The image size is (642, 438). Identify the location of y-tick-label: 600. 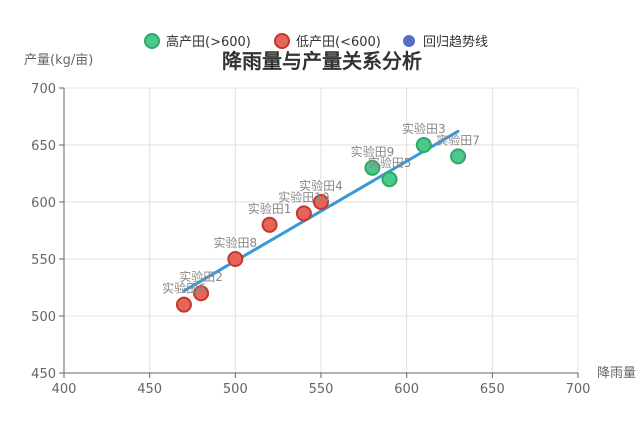
(43, 203).